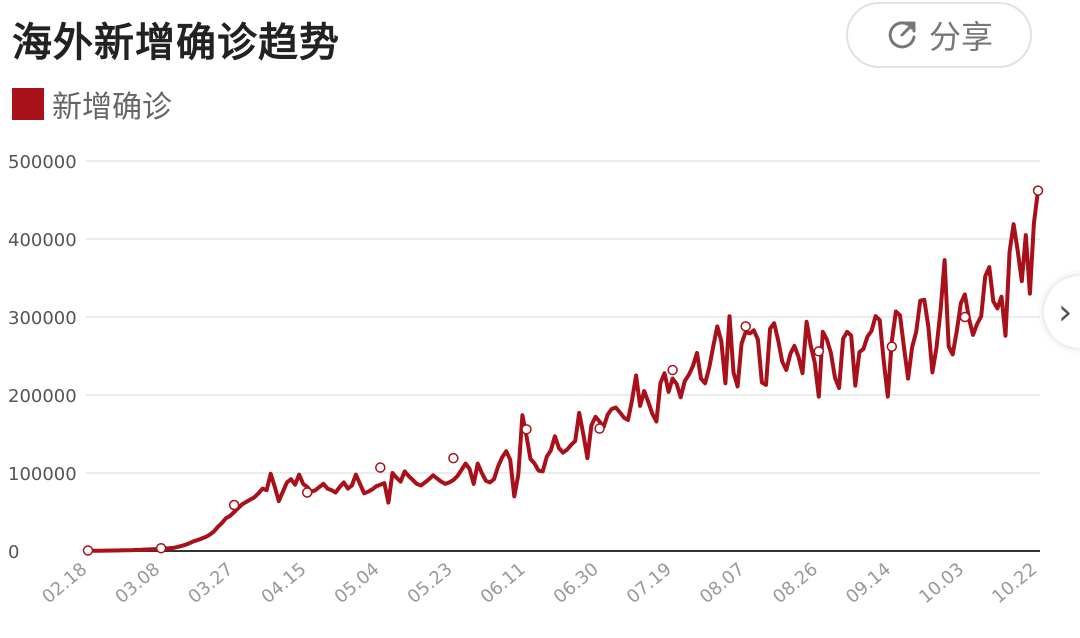  Describe the element at coordinates (1014, 583) in the screenshot. I see `x-tick-label: 10.22` at that location.